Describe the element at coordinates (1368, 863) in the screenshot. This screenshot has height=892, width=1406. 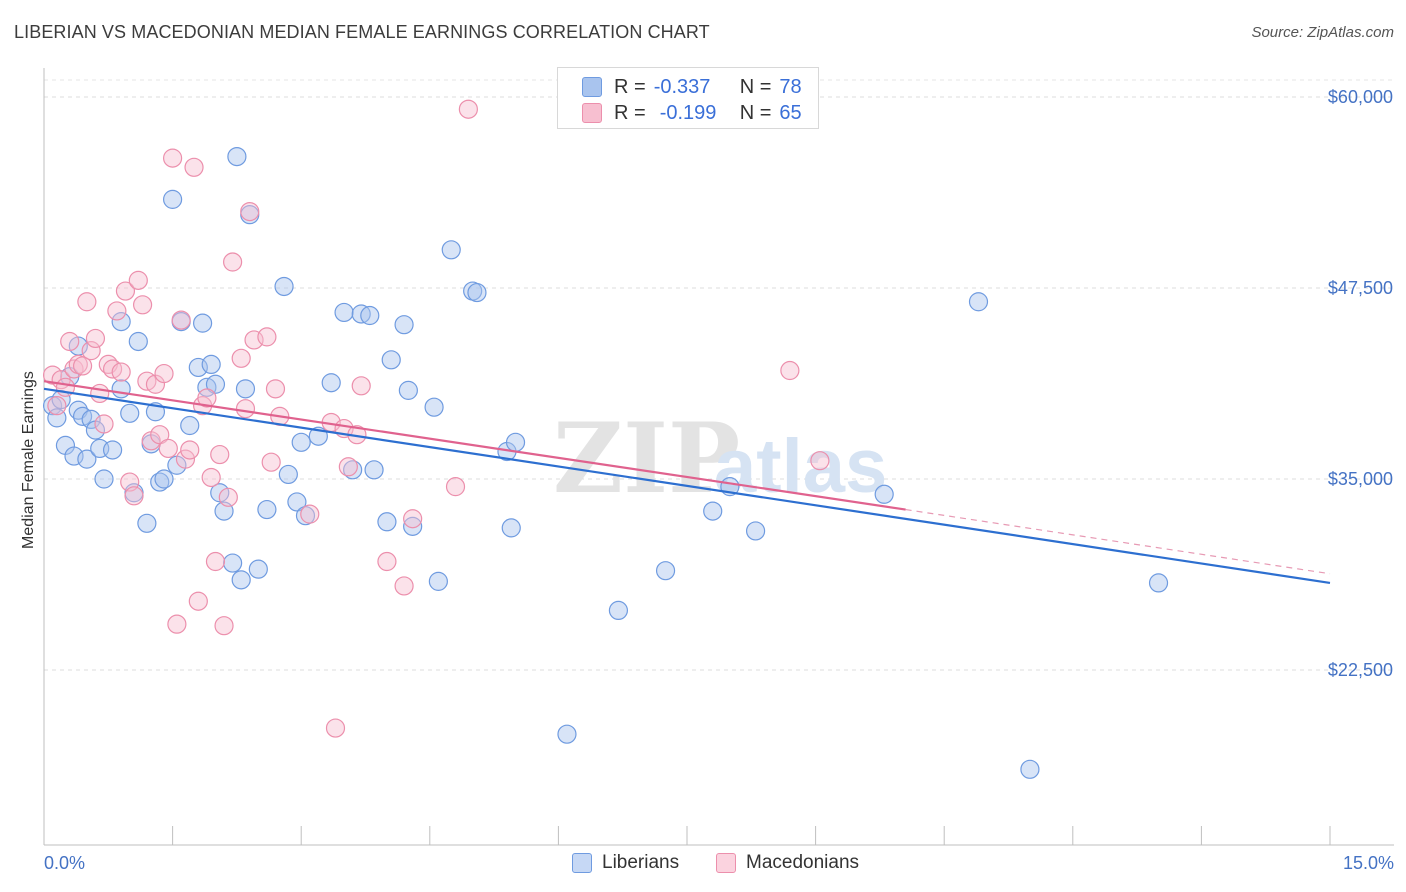
I see `x-tick-label-max: 15.0%` at that location.